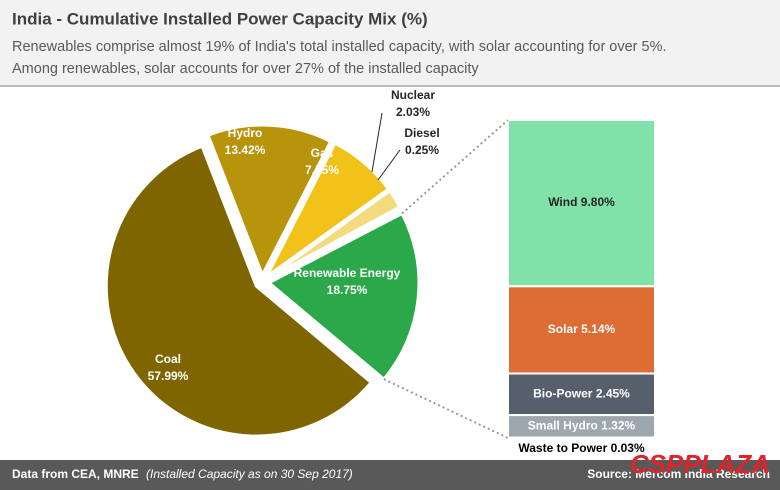 The height and width of the screenshot is (490, 780). What do you see at coordinates (245, 133) in the screenshot?
I see `slice-label: Hydro` at bounding box center [245, 133].